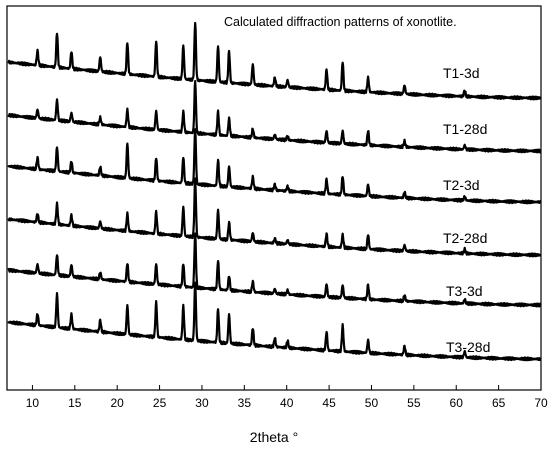 The height and width of the screenshot is (456, 550). I want to click on series-label-t3-28d: T3-28d, so click(468, 347).